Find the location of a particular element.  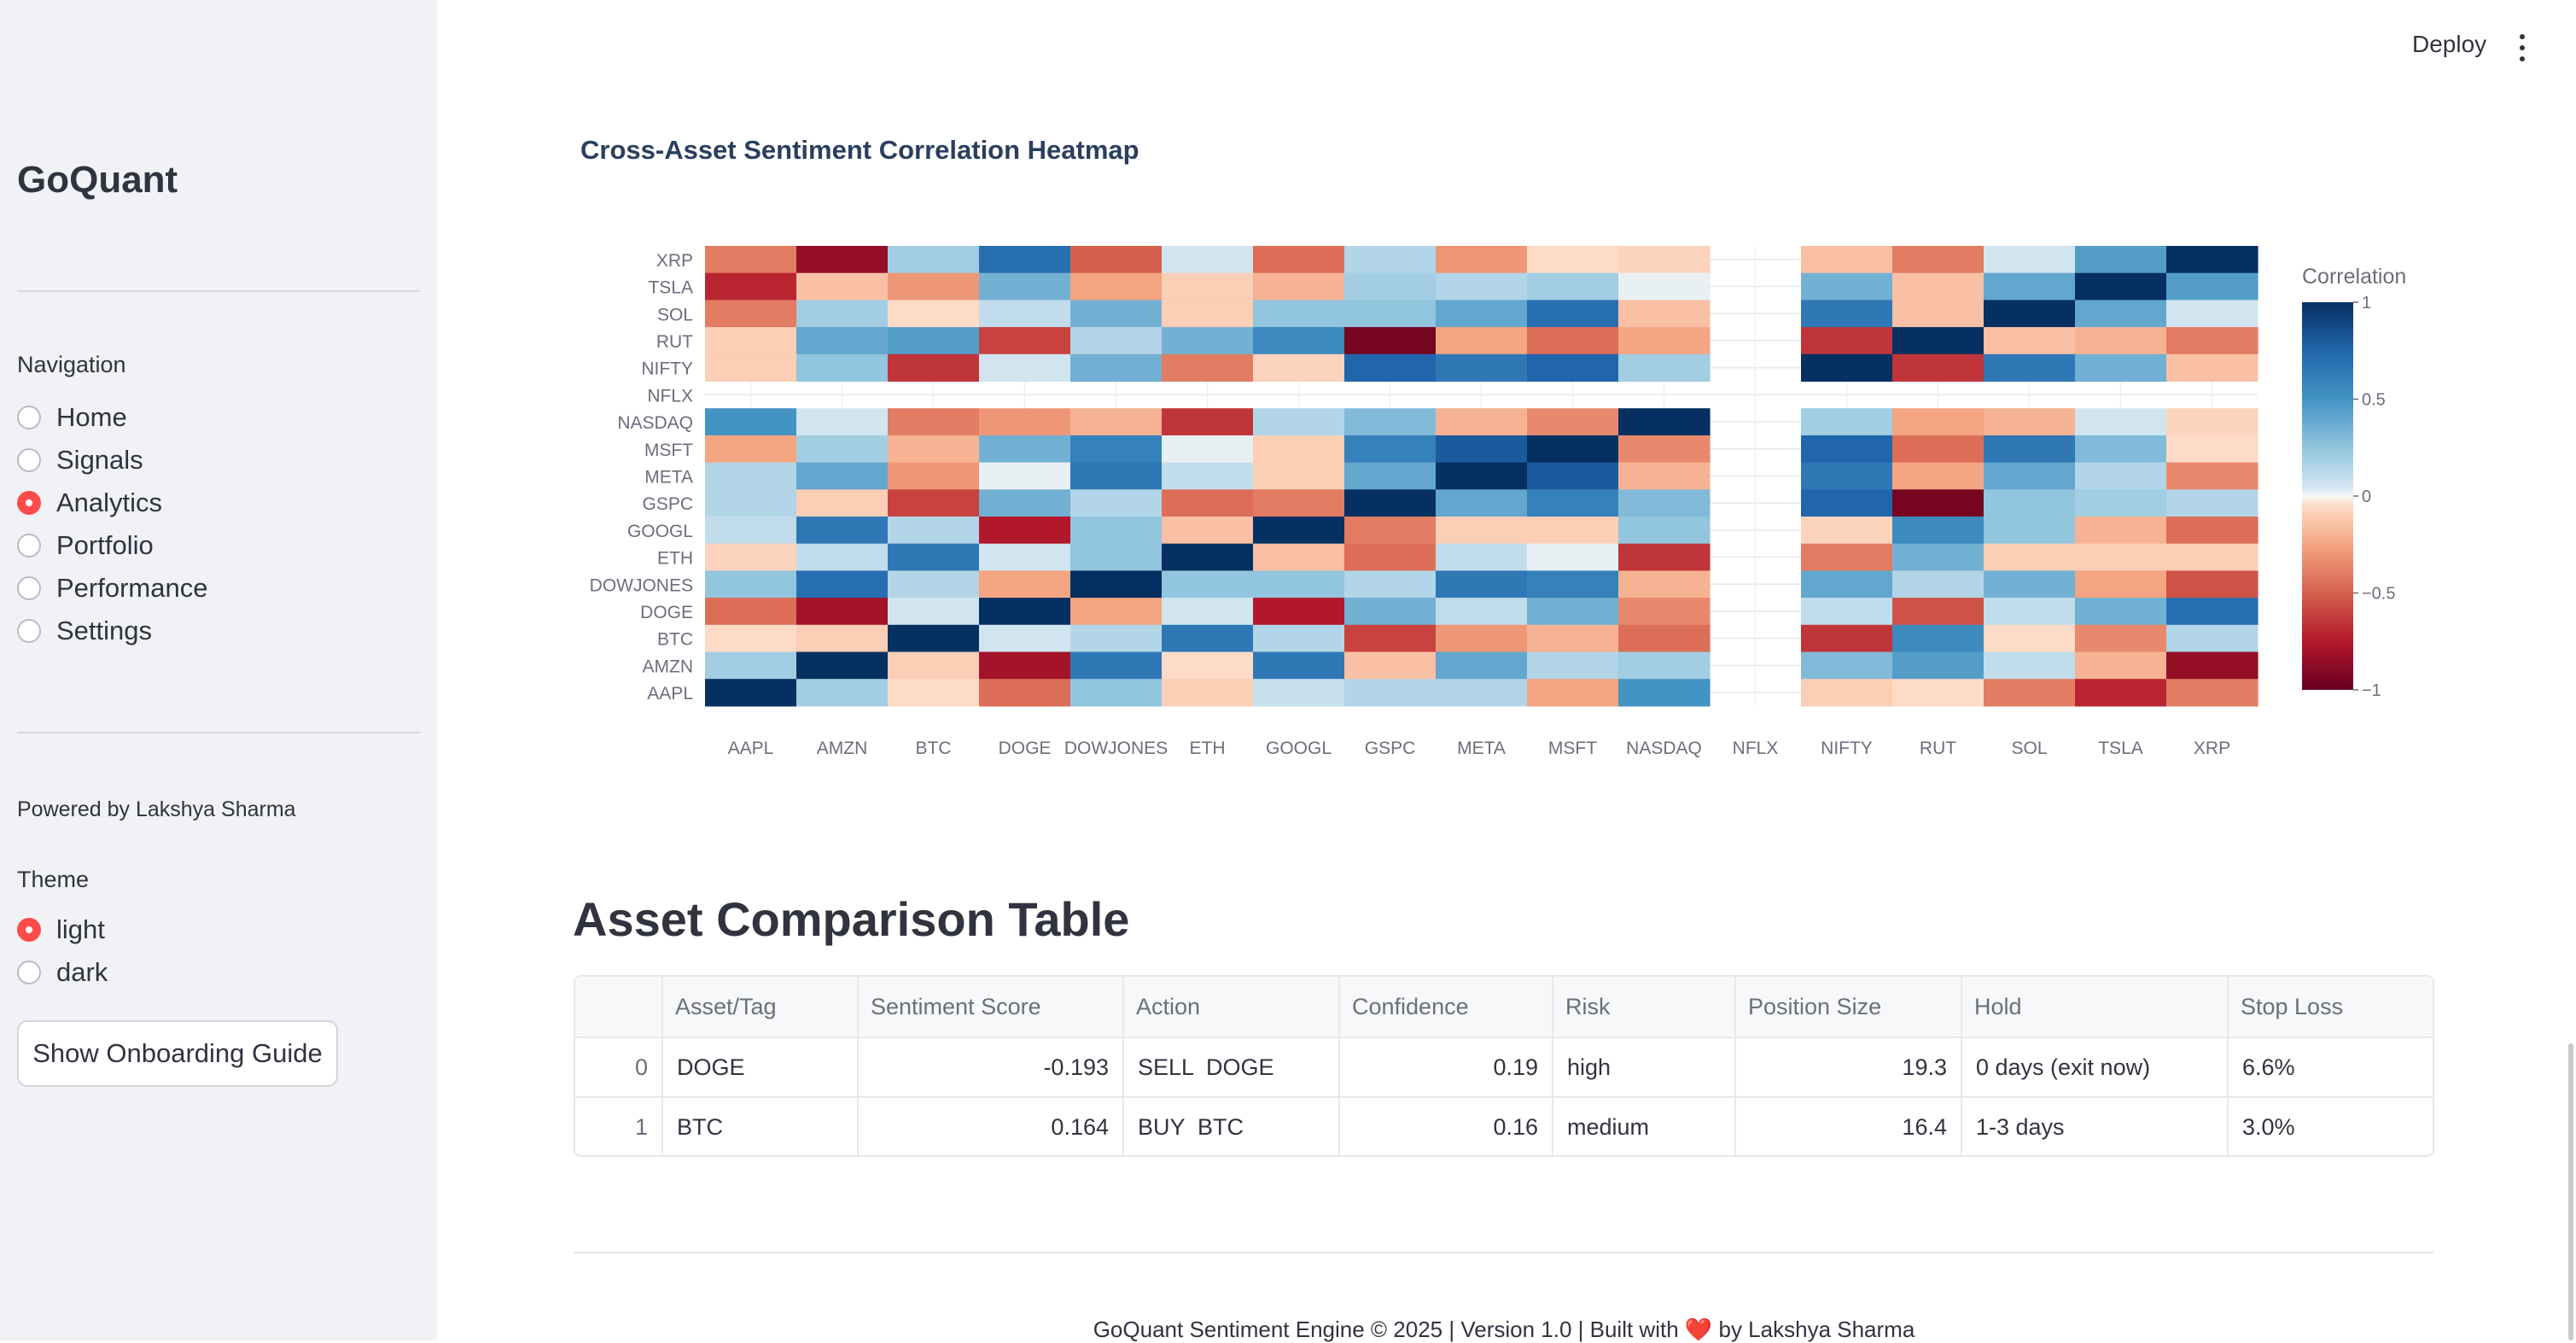

hold-cell: 0 days (exit now) is located at coordinates (2095, 1067).